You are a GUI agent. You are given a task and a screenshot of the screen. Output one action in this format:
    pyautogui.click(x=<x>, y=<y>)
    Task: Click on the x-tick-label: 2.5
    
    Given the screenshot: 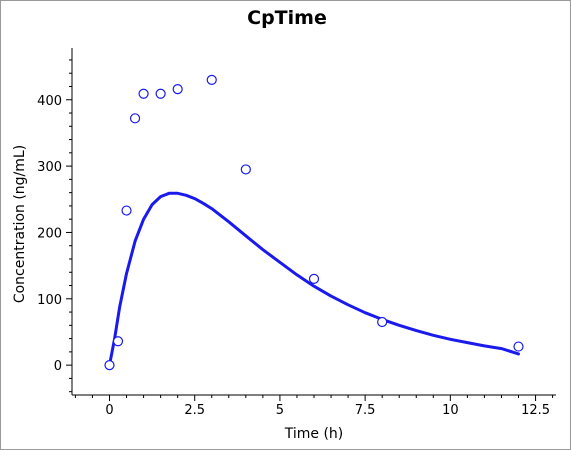 What is the action you would take?
    pyautogui.click(x=194, y=410)
    